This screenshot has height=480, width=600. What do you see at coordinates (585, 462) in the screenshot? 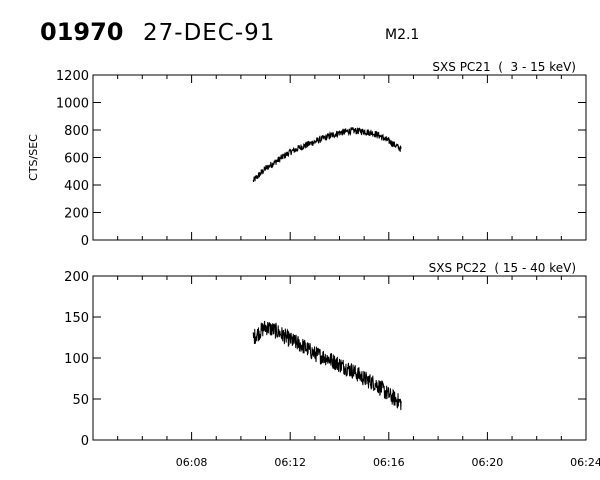
I see `x-tick-label: 06:24` at bounding box center [585, 462].